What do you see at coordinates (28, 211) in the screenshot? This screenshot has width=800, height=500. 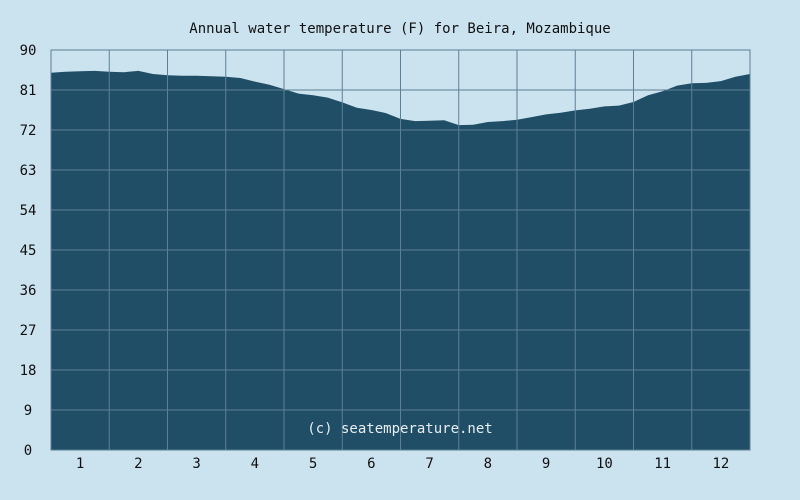 I see `y-tick-label: 54` at bounding box center [28, 211].